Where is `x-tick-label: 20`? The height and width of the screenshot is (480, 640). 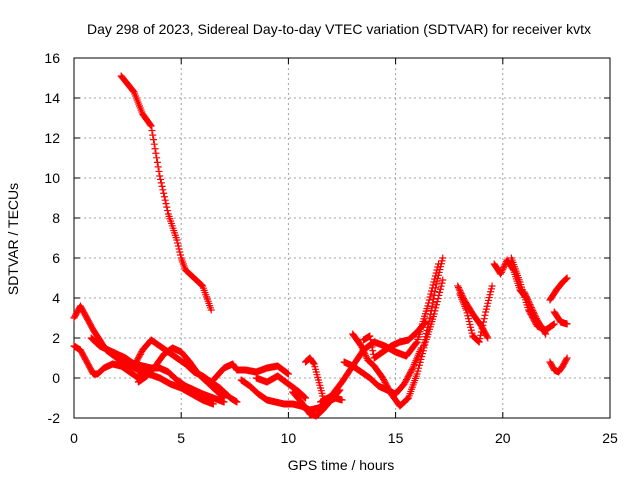 x-tick-label: 20 is located at coordinates (503, 438).